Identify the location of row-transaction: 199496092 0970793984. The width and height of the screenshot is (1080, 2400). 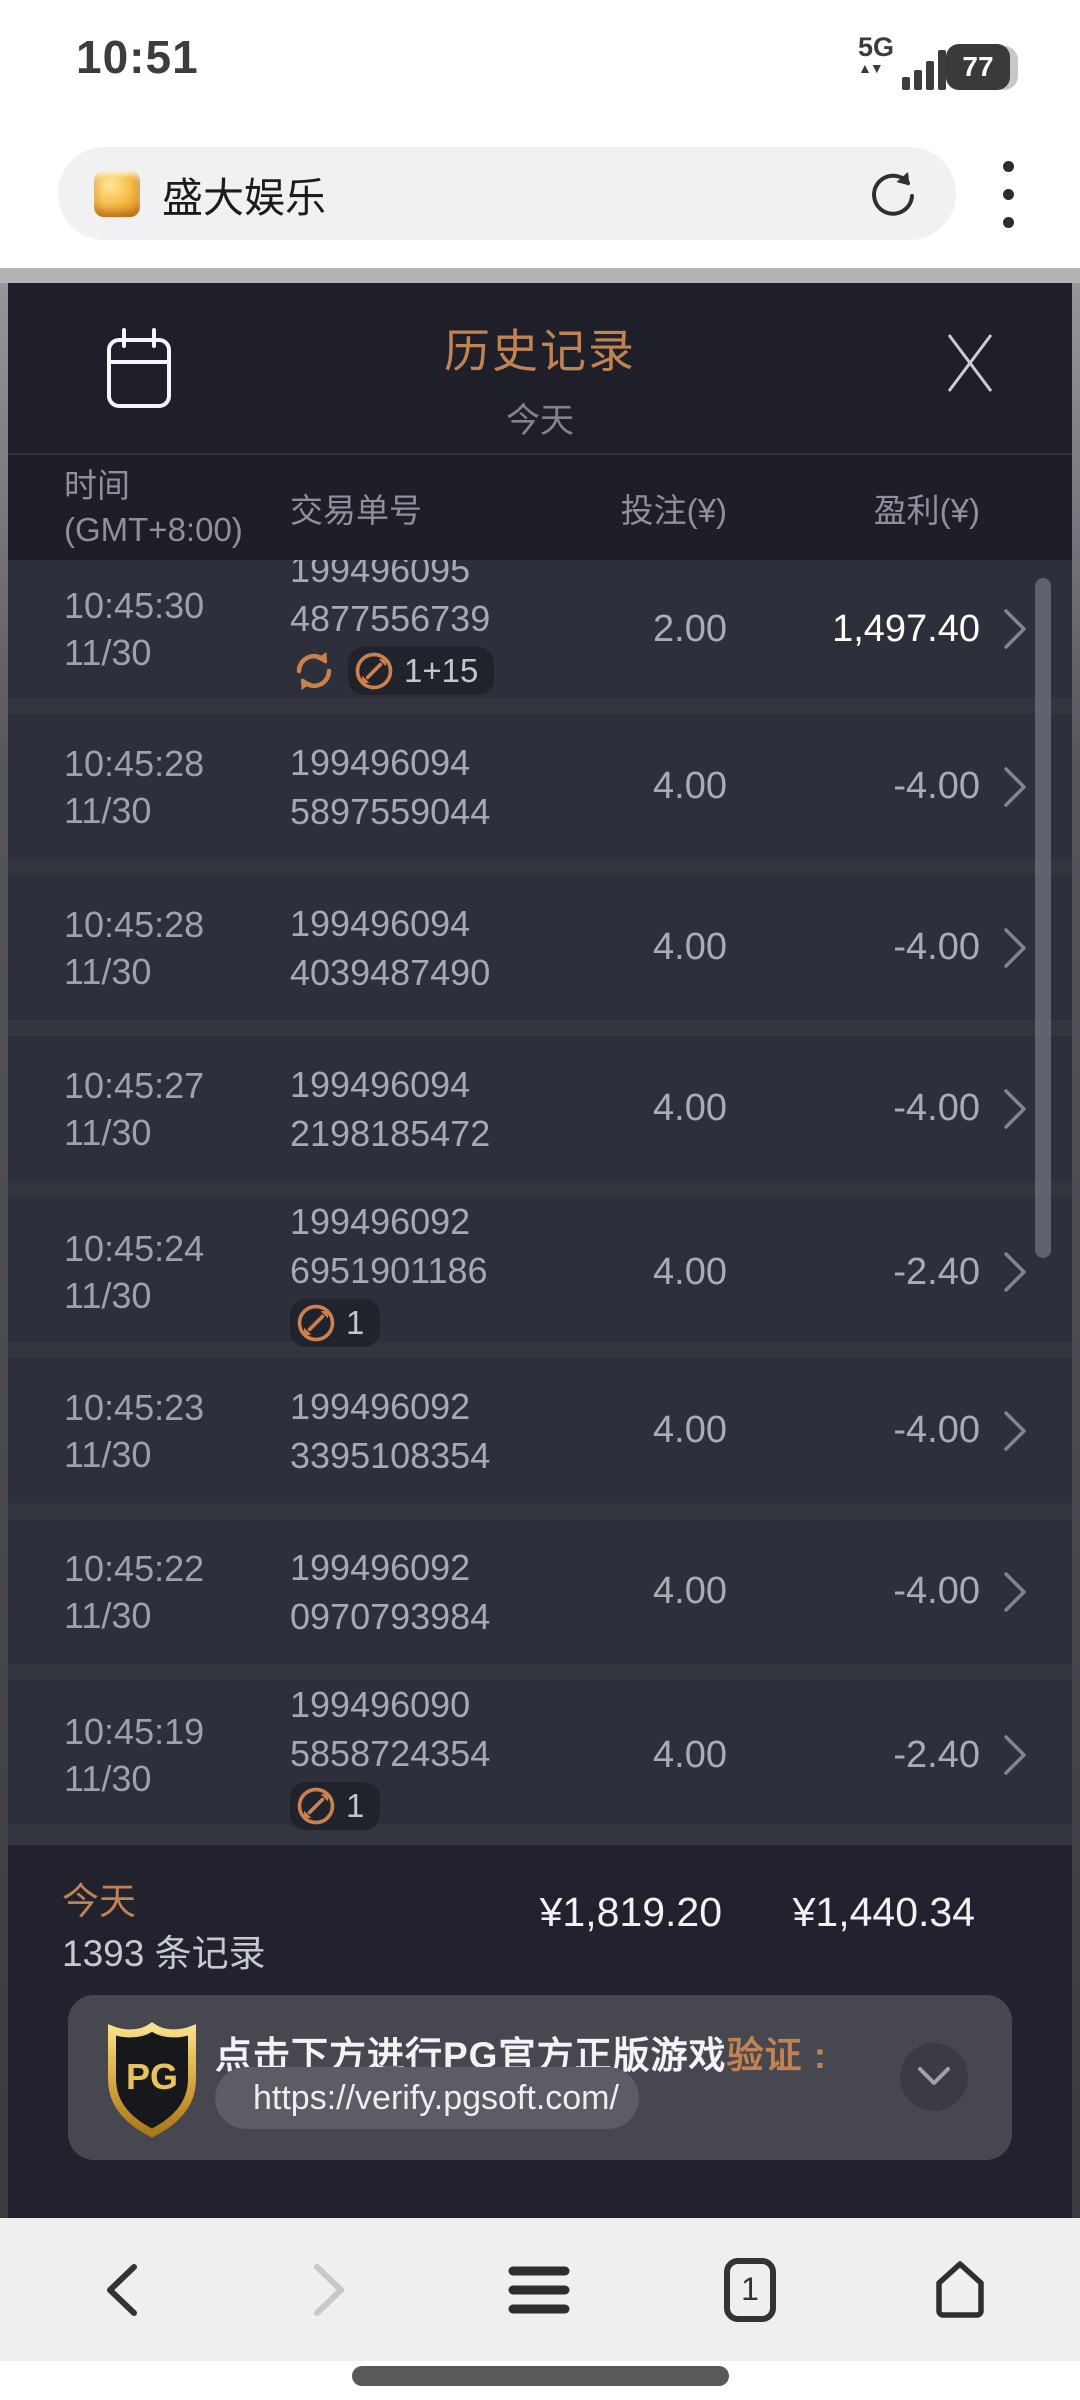
(390, 1591).